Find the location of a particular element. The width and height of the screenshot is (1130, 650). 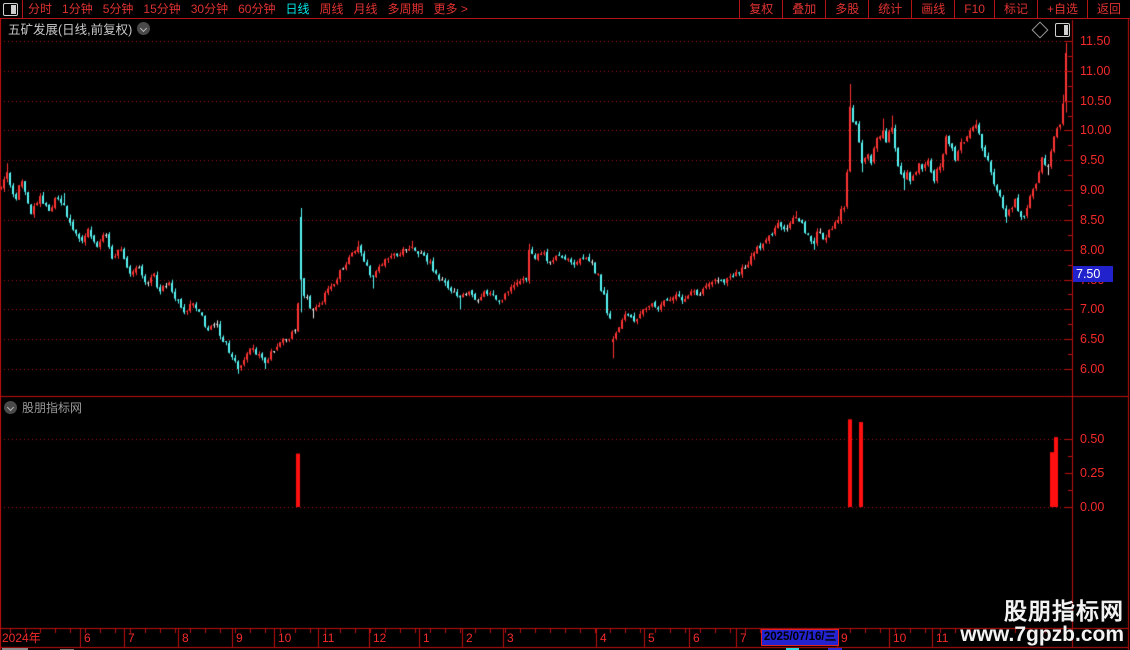

toolbar-item-period-10: 更多 > is located at coordinates (450, 9).